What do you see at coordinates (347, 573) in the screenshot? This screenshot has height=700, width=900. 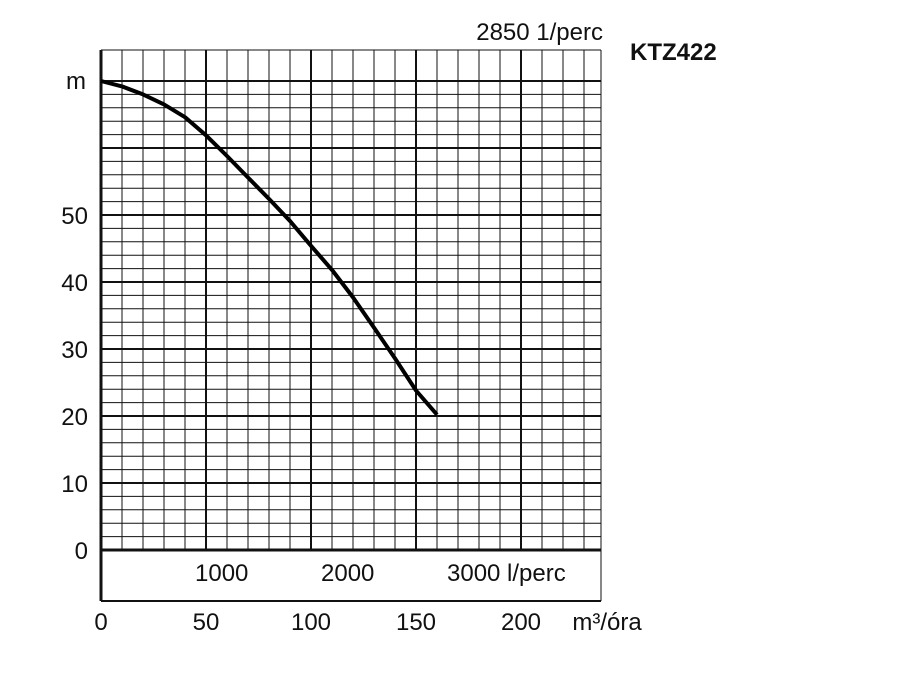 I see `lpm-tick-label: 2000` at bounding box center [347, 573].